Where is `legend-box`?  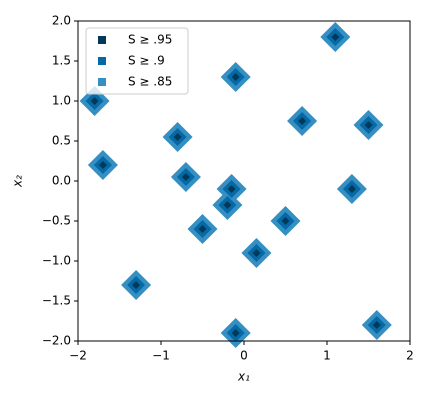 legend-box is located at coordinates (137, 61).